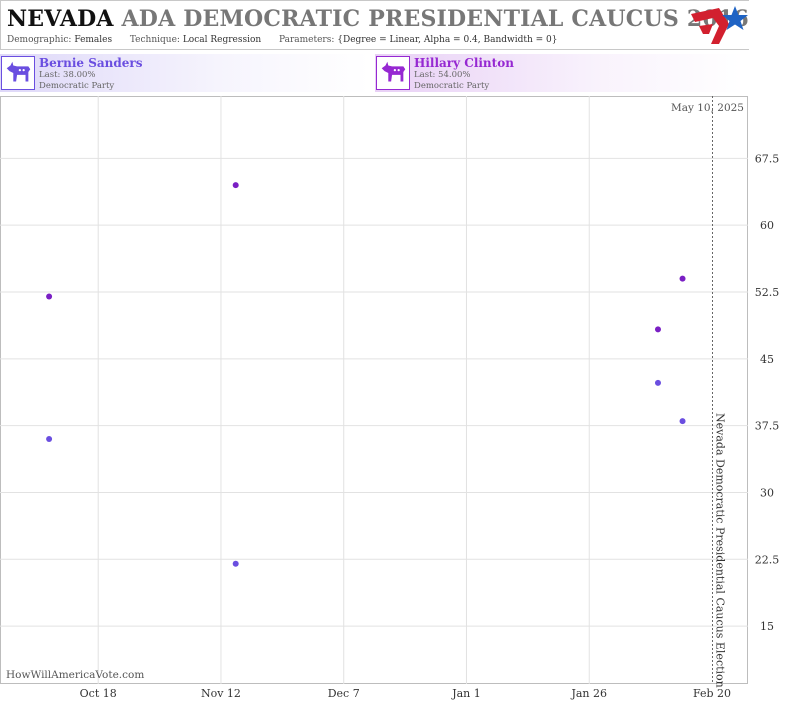 The width and height of the screenshot is (789, 704). I want to click on x-tick-label: Feb 20, so click(712, 693).